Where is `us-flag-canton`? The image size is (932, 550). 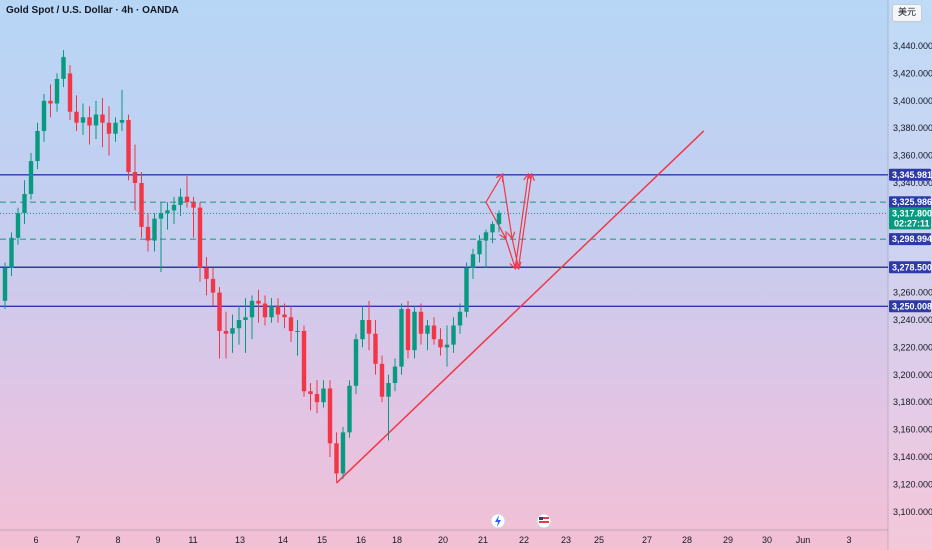 us-flag-canton is located at coordinates (541, 518).